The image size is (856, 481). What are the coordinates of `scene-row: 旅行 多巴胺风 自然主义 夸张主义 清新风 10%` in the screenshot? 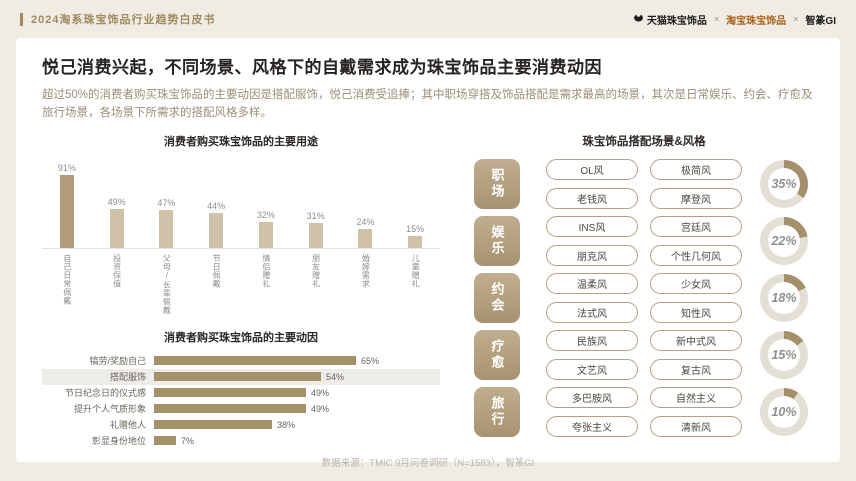 It's located at (644, 411).